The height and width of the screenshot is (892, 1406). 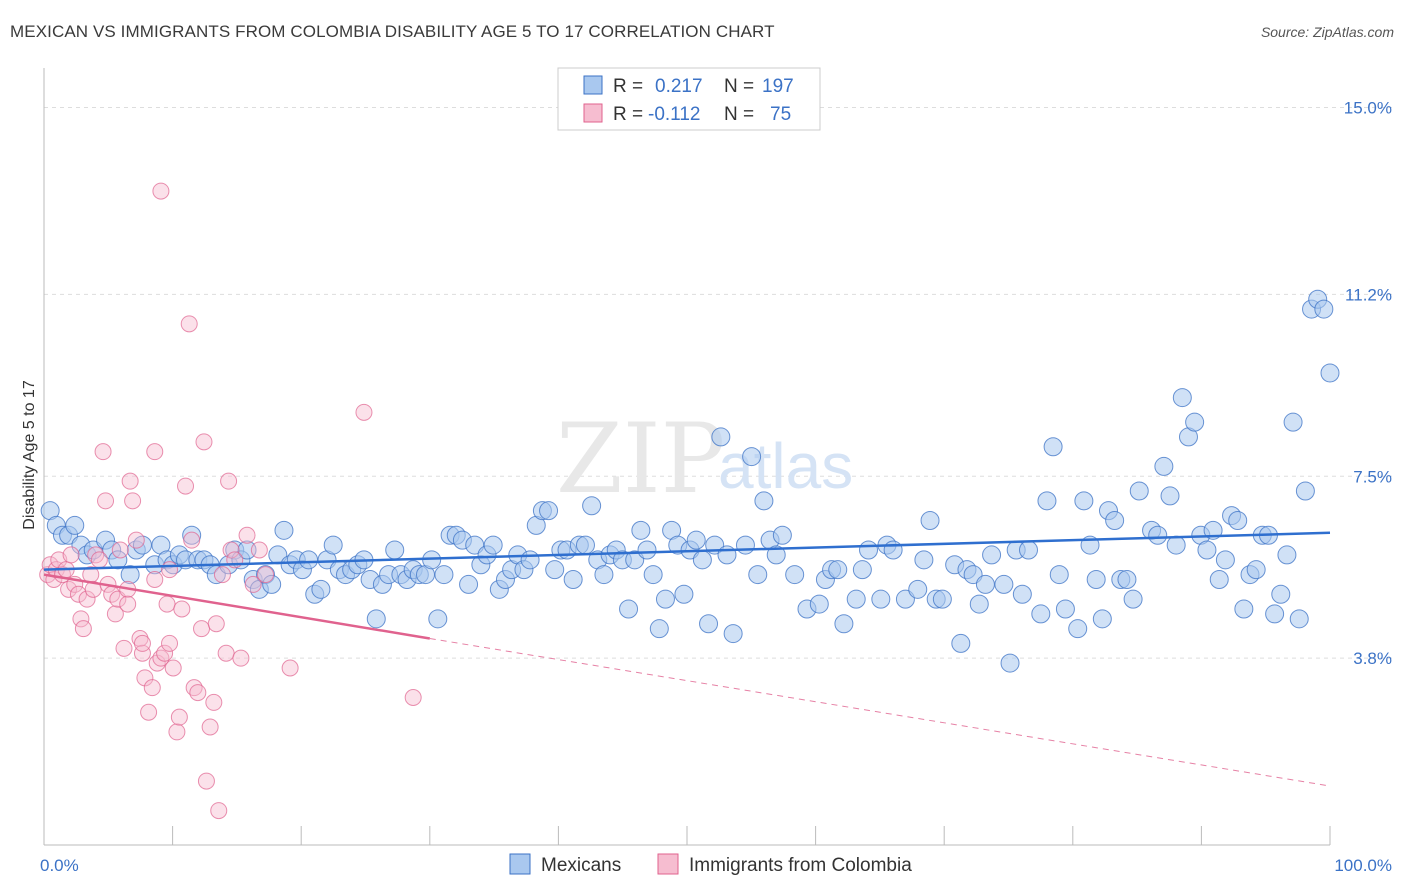 I want to click on legend-r-value-1: 0.217, so click(x=679, y=86).